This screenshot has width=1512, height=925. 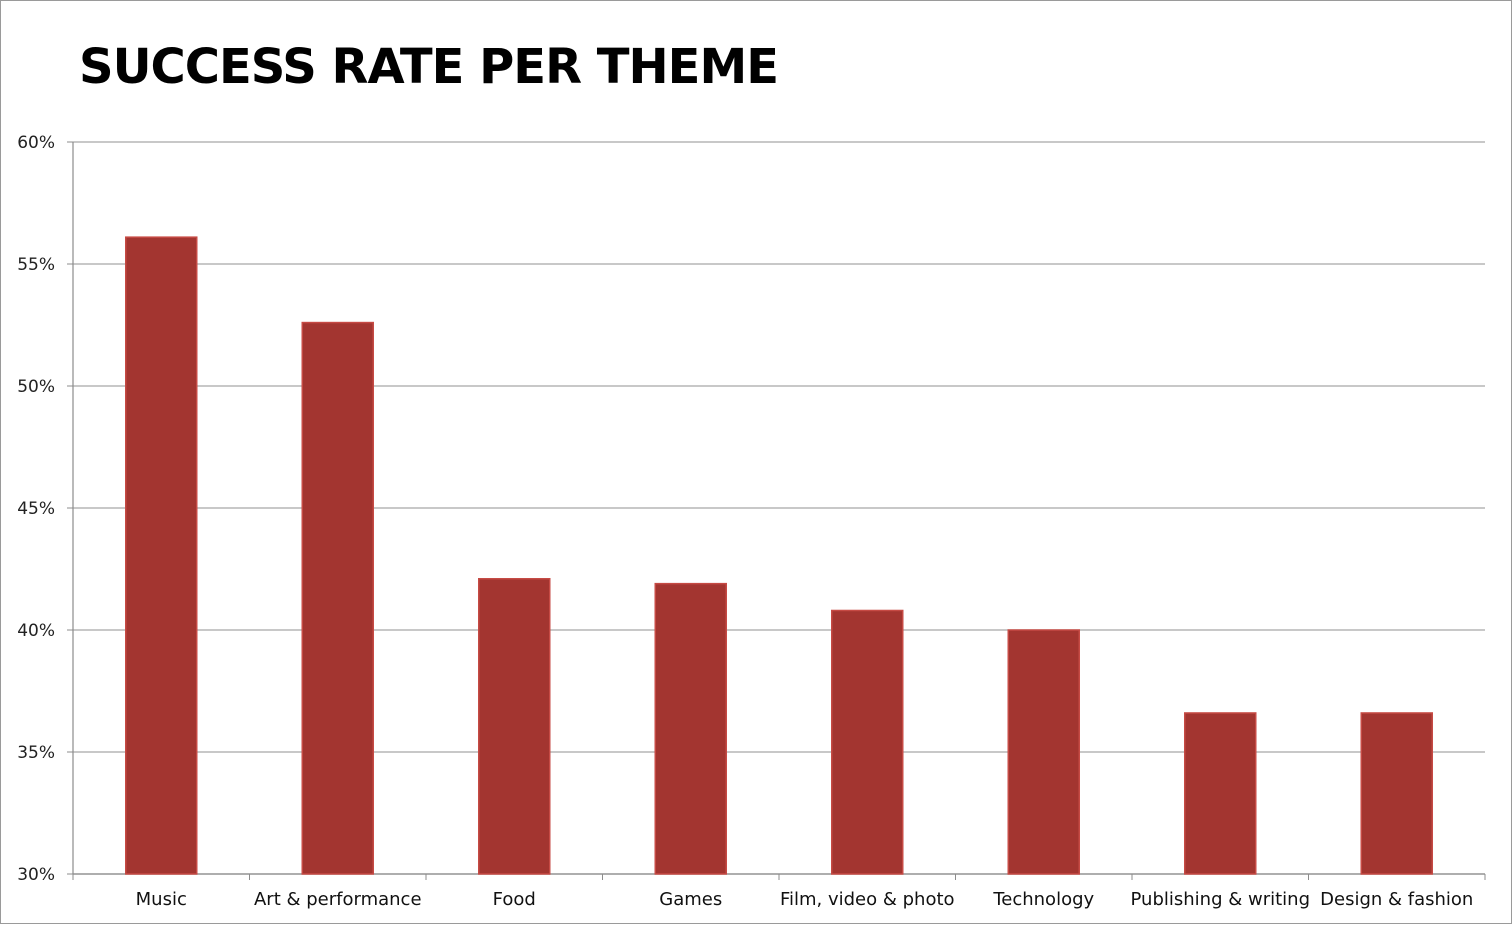 I want to click on y-tick-label: 30%, so click(x=36, y=875).